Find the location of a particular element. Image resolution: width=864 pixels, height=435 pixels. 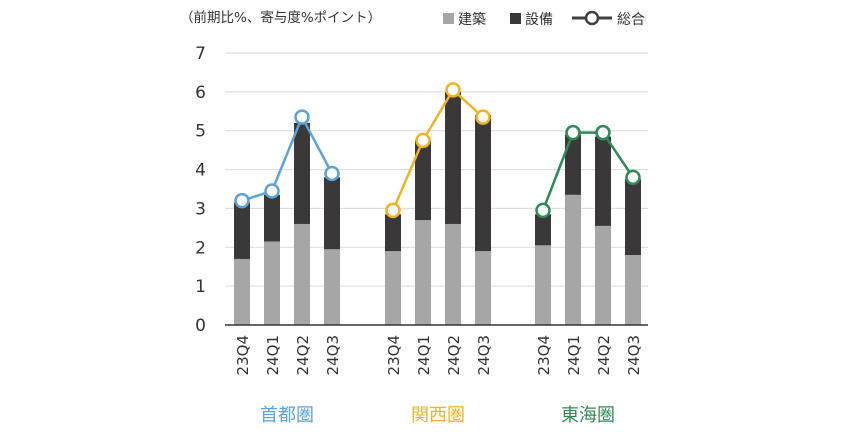

y-tick-label: 1 is located at coordinates (200, 287).